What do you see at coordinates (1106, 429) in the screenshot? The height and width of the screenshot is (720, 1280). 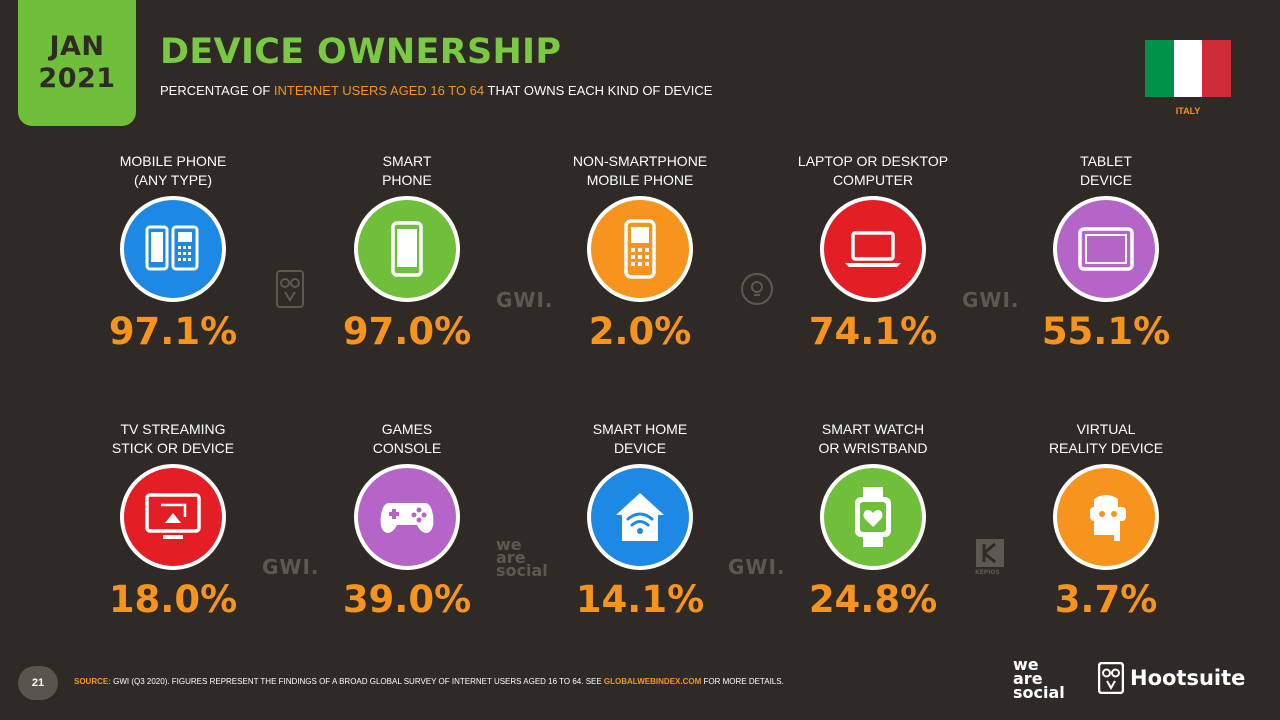 I see `device-label-line1: VIRTUAL` at bounding box center [1106, 429].